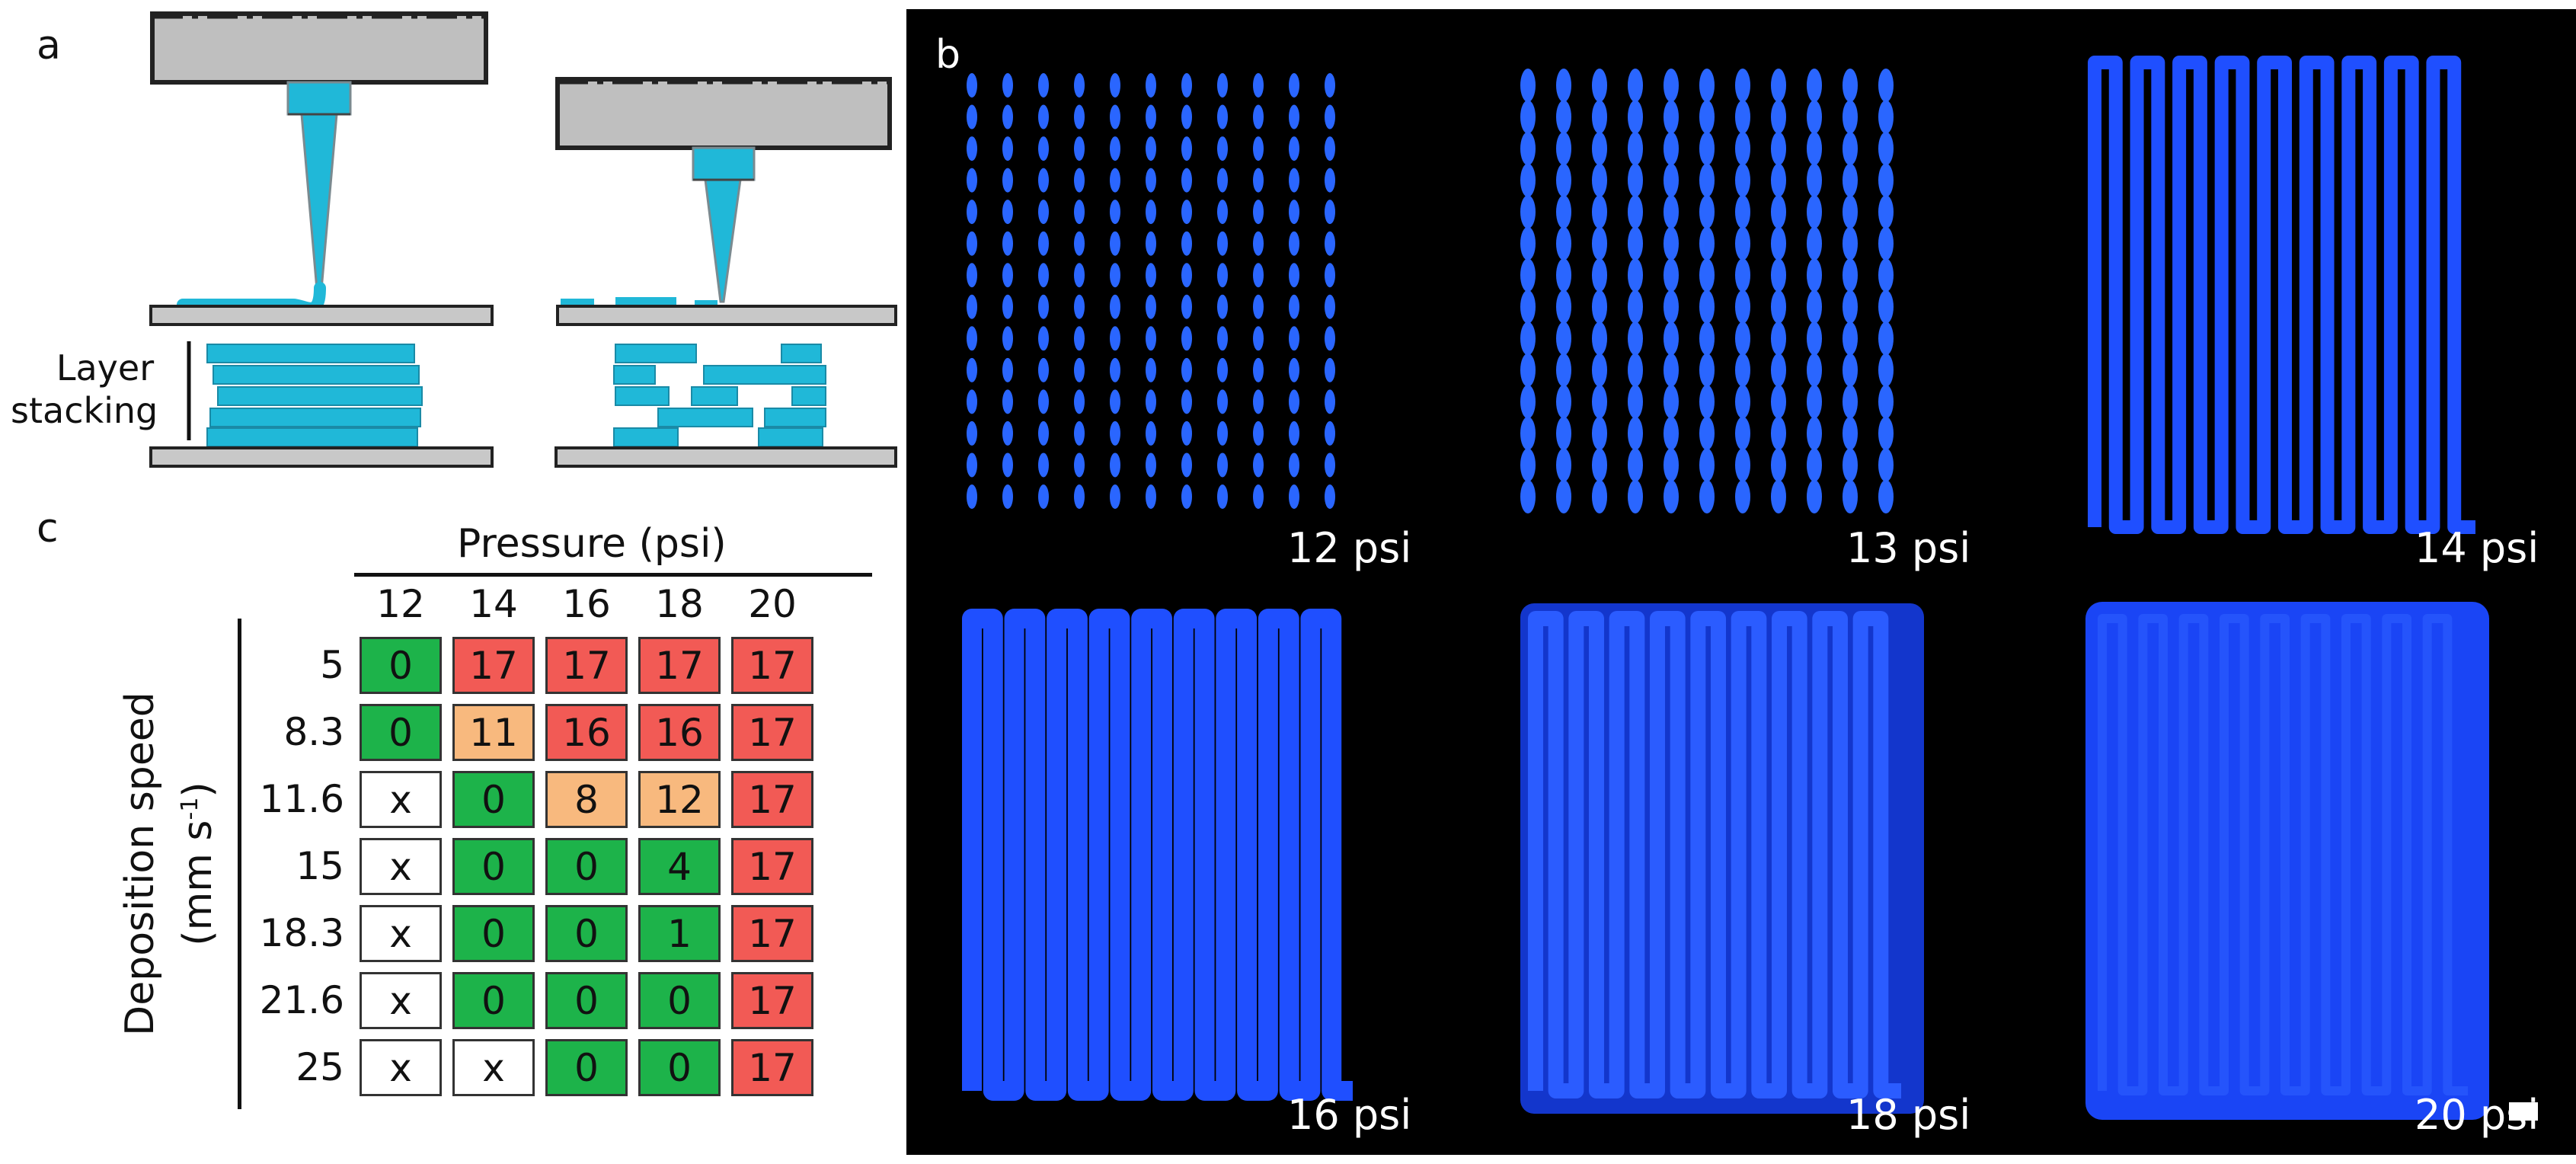  Describe the element at coordinates (2477, 1115) in the screenshot. I see `caption-20psi: 20 psi` at that location.